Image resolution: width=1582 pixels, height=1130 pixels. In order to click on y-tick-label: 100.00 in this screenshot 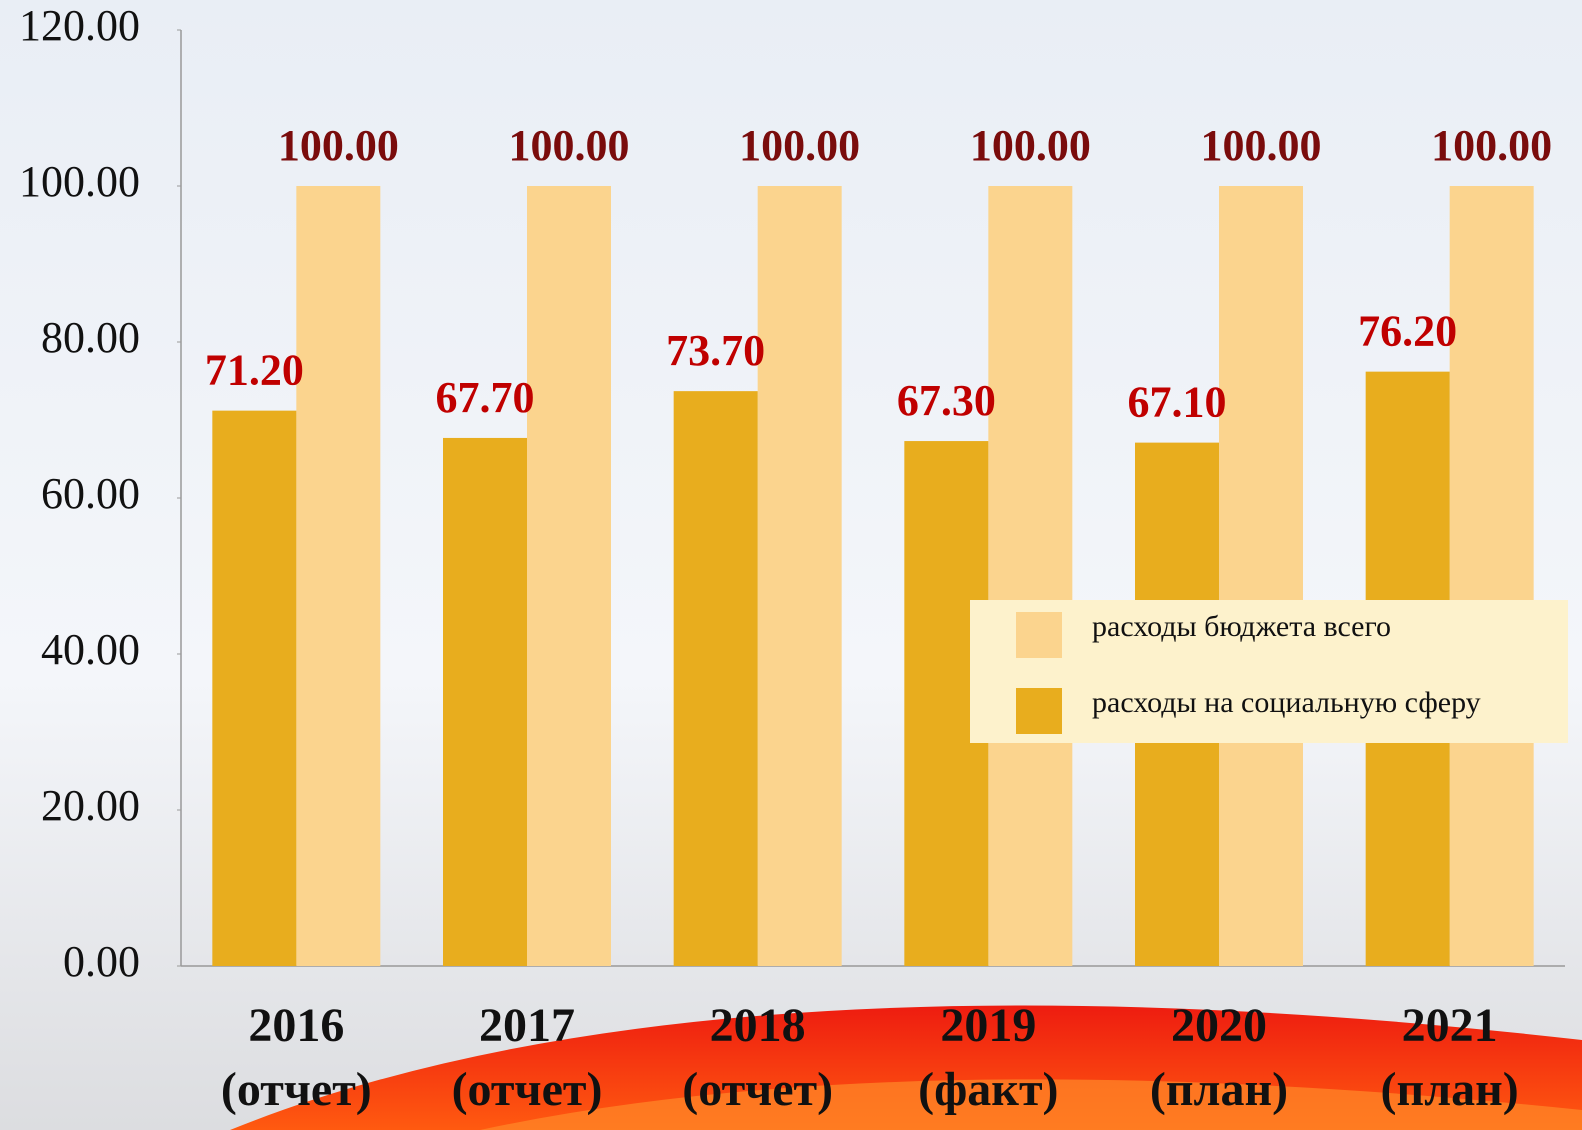, I will do `click(79, 181)`.